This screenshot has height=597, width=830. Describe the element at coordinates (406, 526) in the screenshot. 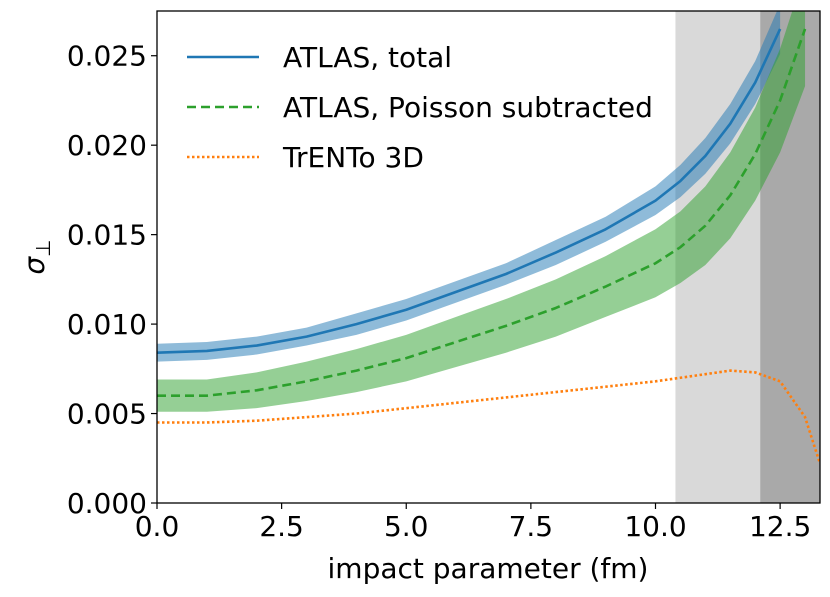

I see `x-tick-label: 5.0` at that location.